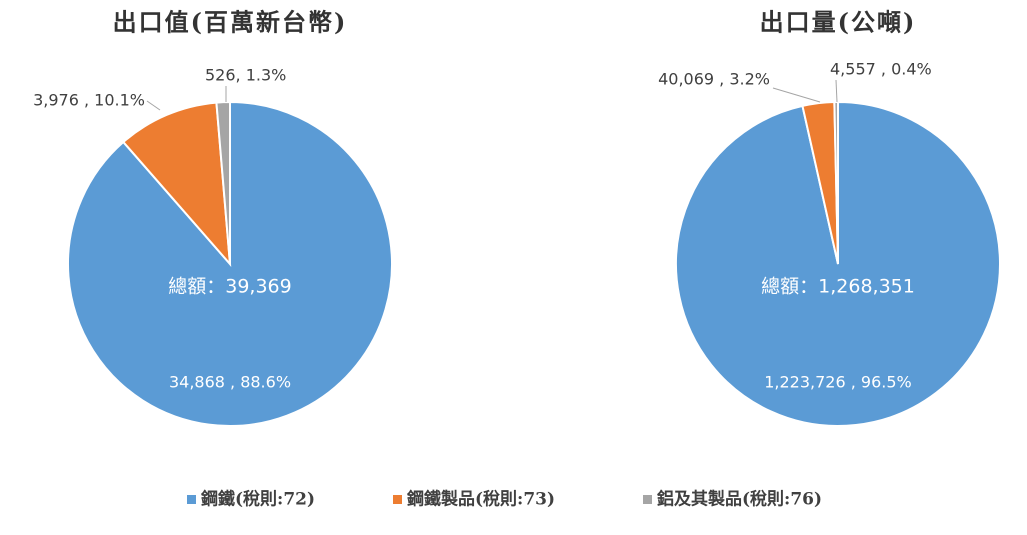 The image size is (1027, 535). Describe the element at coordinates (838, 287) in the screenshot. I see `total-annotation: 總額：1,268,351` at that location.